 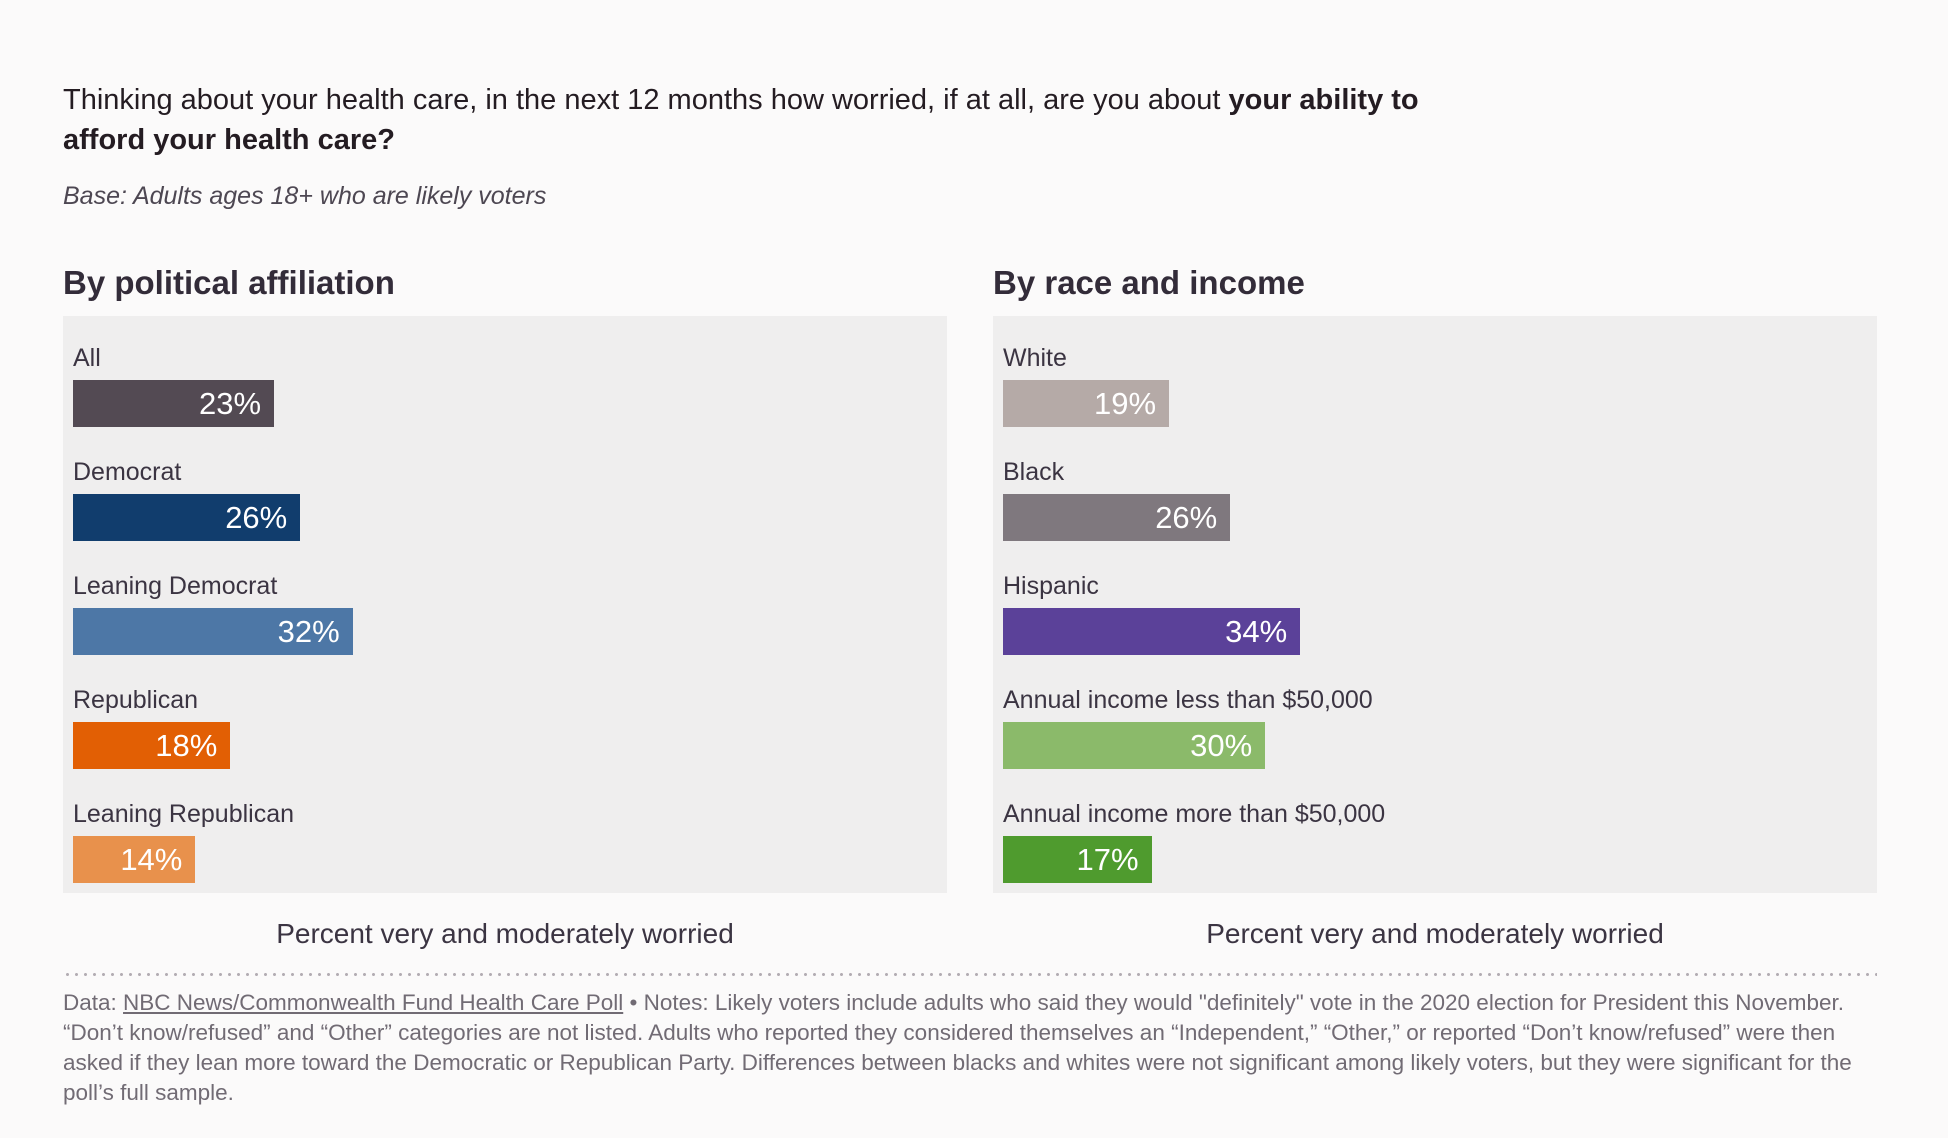 What do you see at coordinates (152, 745) in the screenshot?
I see `bar: 18%` at bounding box center [152, 745].